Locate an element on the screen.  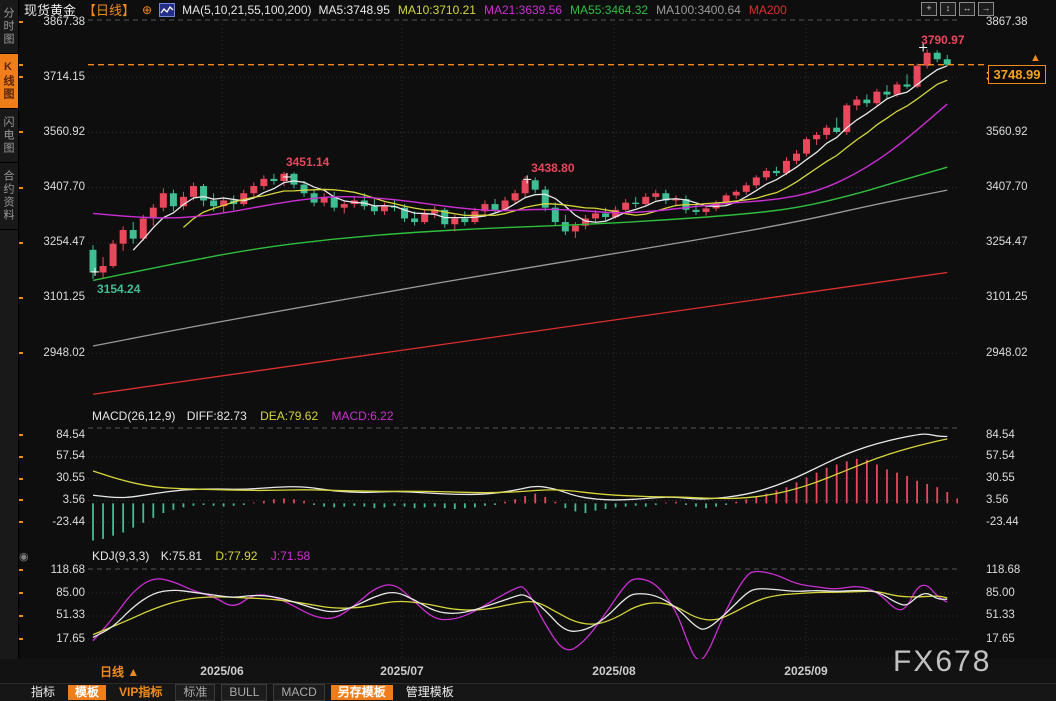
watermark-logo: FX678 is located at coordinates (942, 661).